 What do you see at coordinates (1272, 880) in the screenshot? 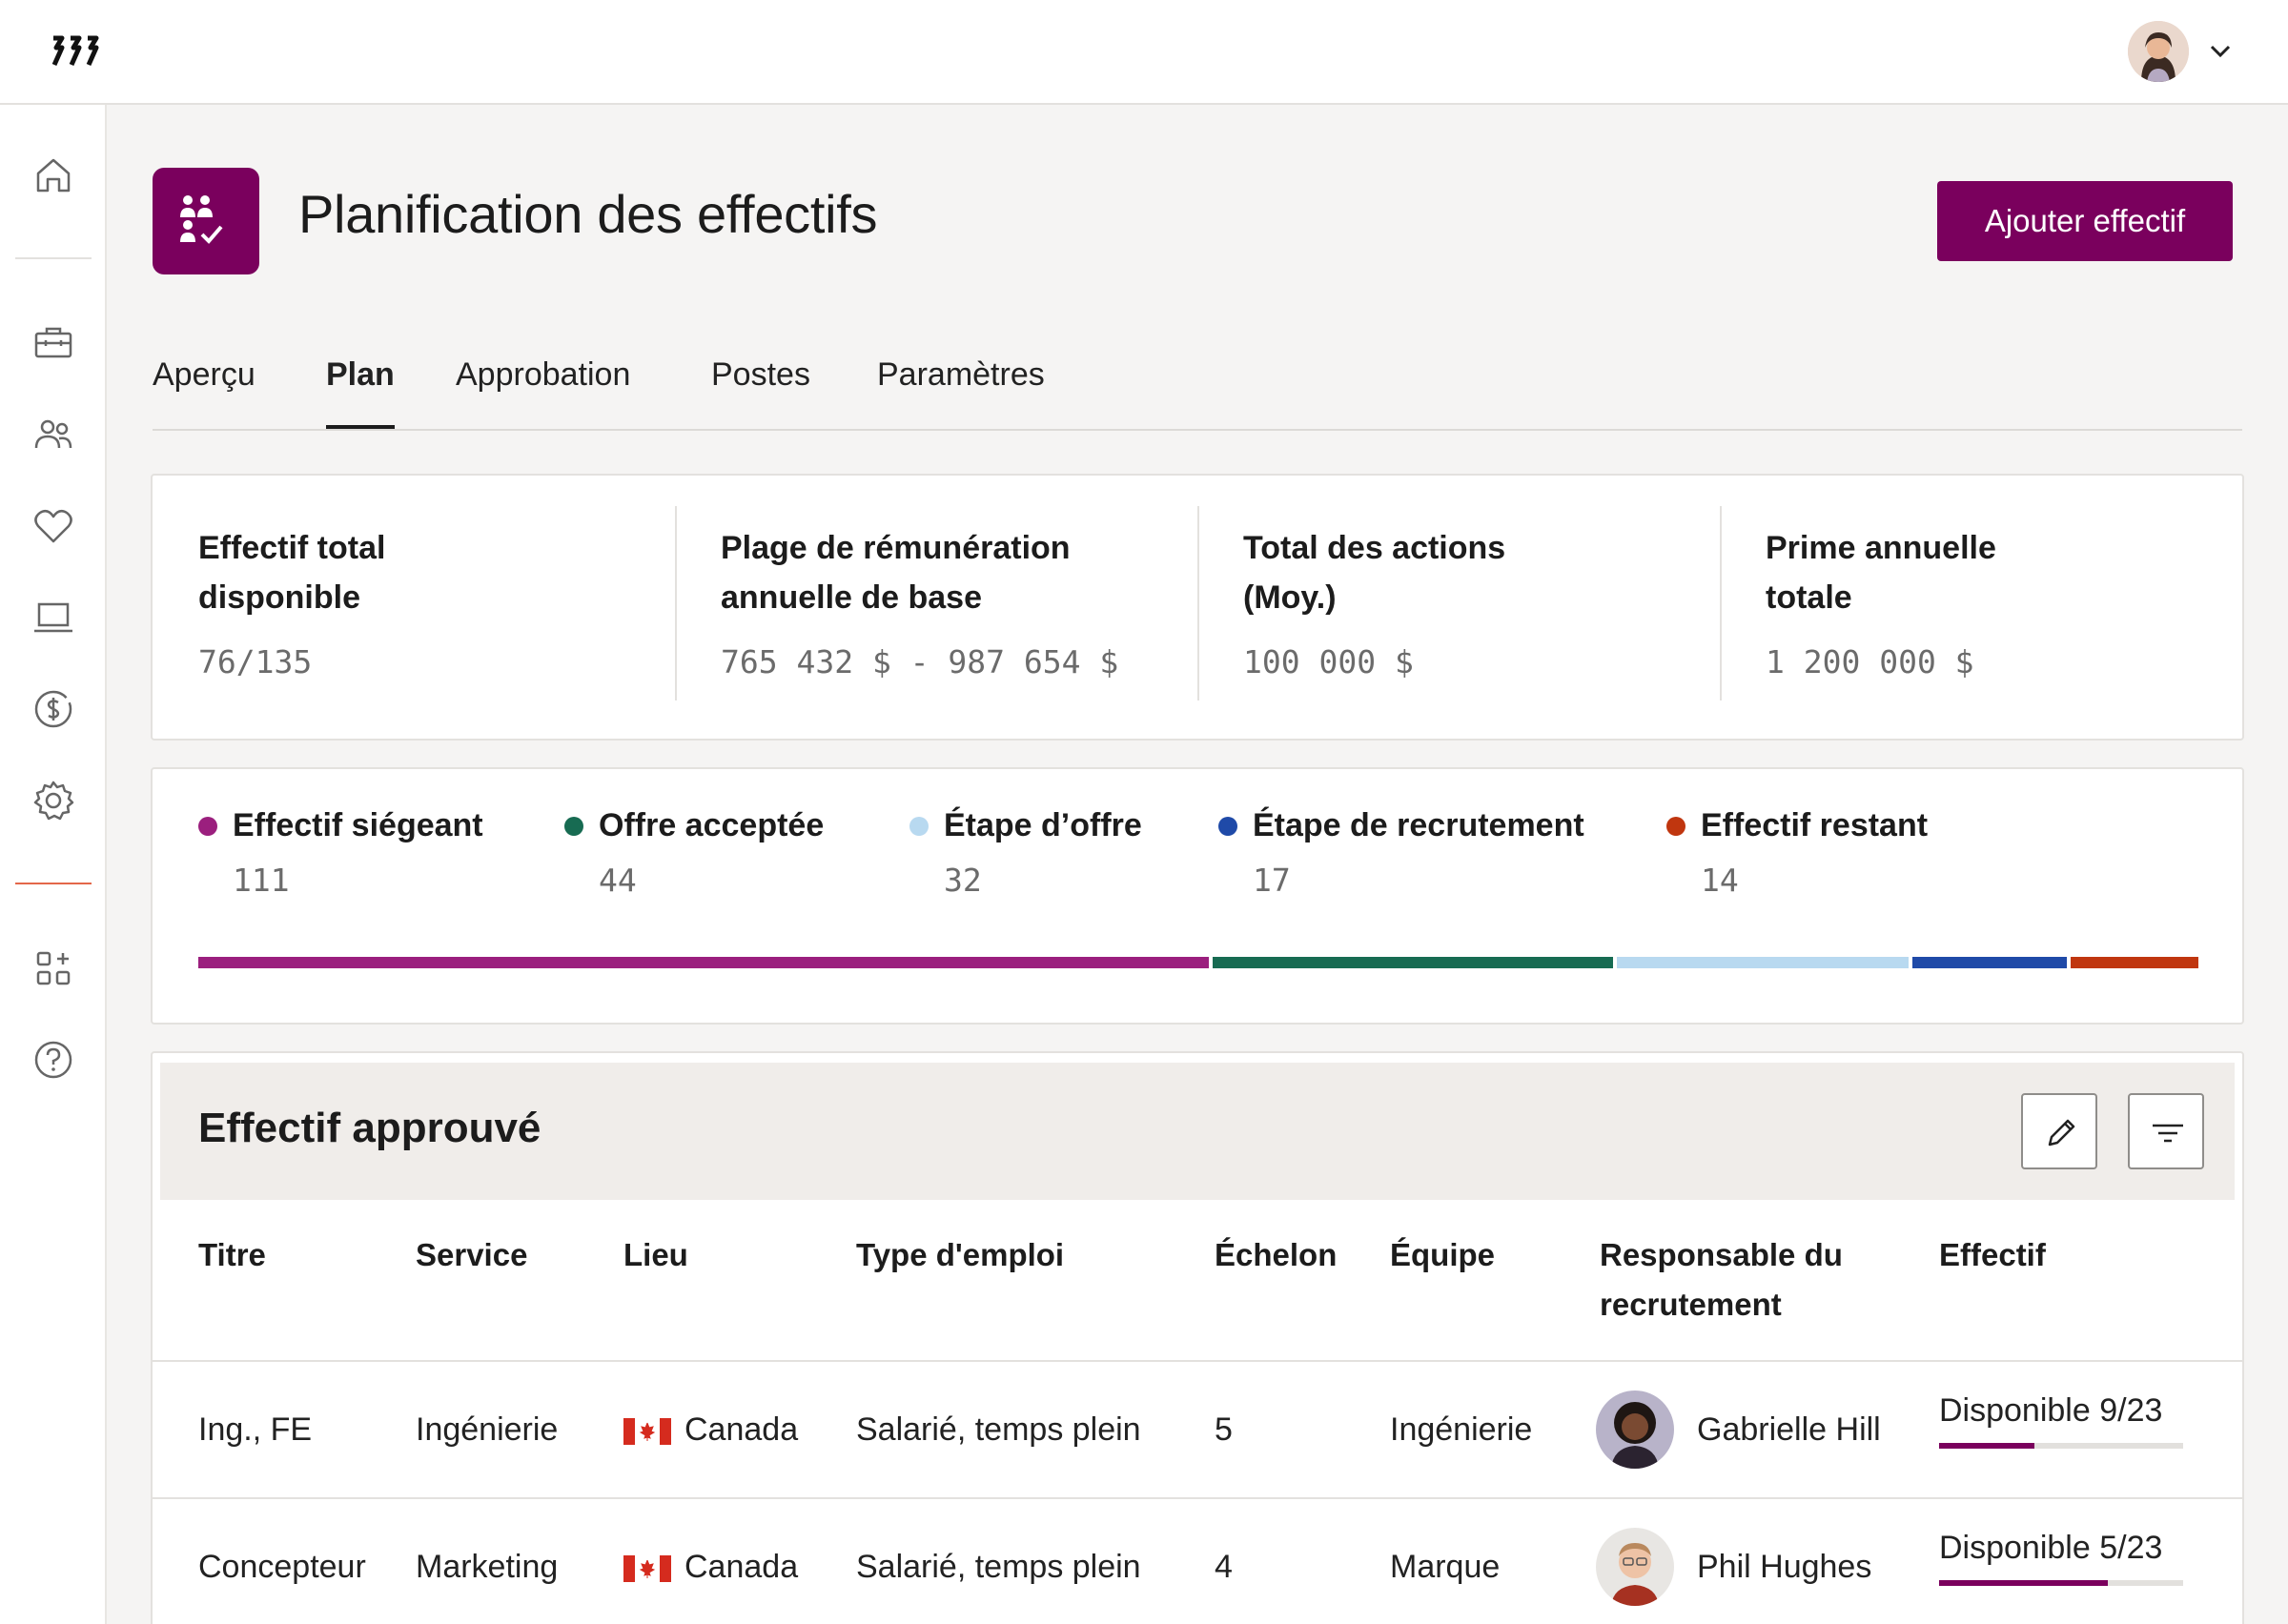
I see `legend-value: 17` at bounding box center [1272, 880].